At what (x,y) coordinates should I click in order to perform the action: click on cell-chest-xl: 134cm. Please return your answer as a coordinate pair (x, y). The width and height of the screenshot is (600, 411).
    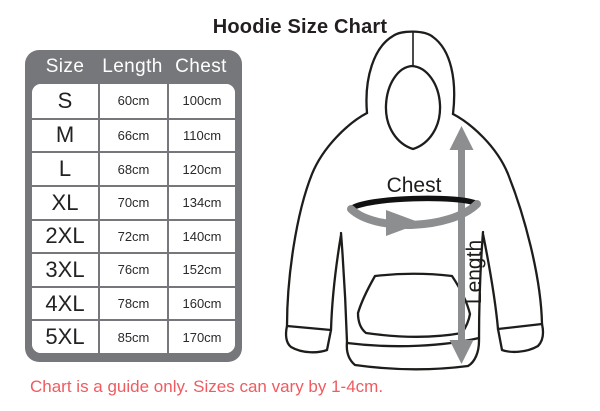
    Looking at the image, I should click on (201, 201).